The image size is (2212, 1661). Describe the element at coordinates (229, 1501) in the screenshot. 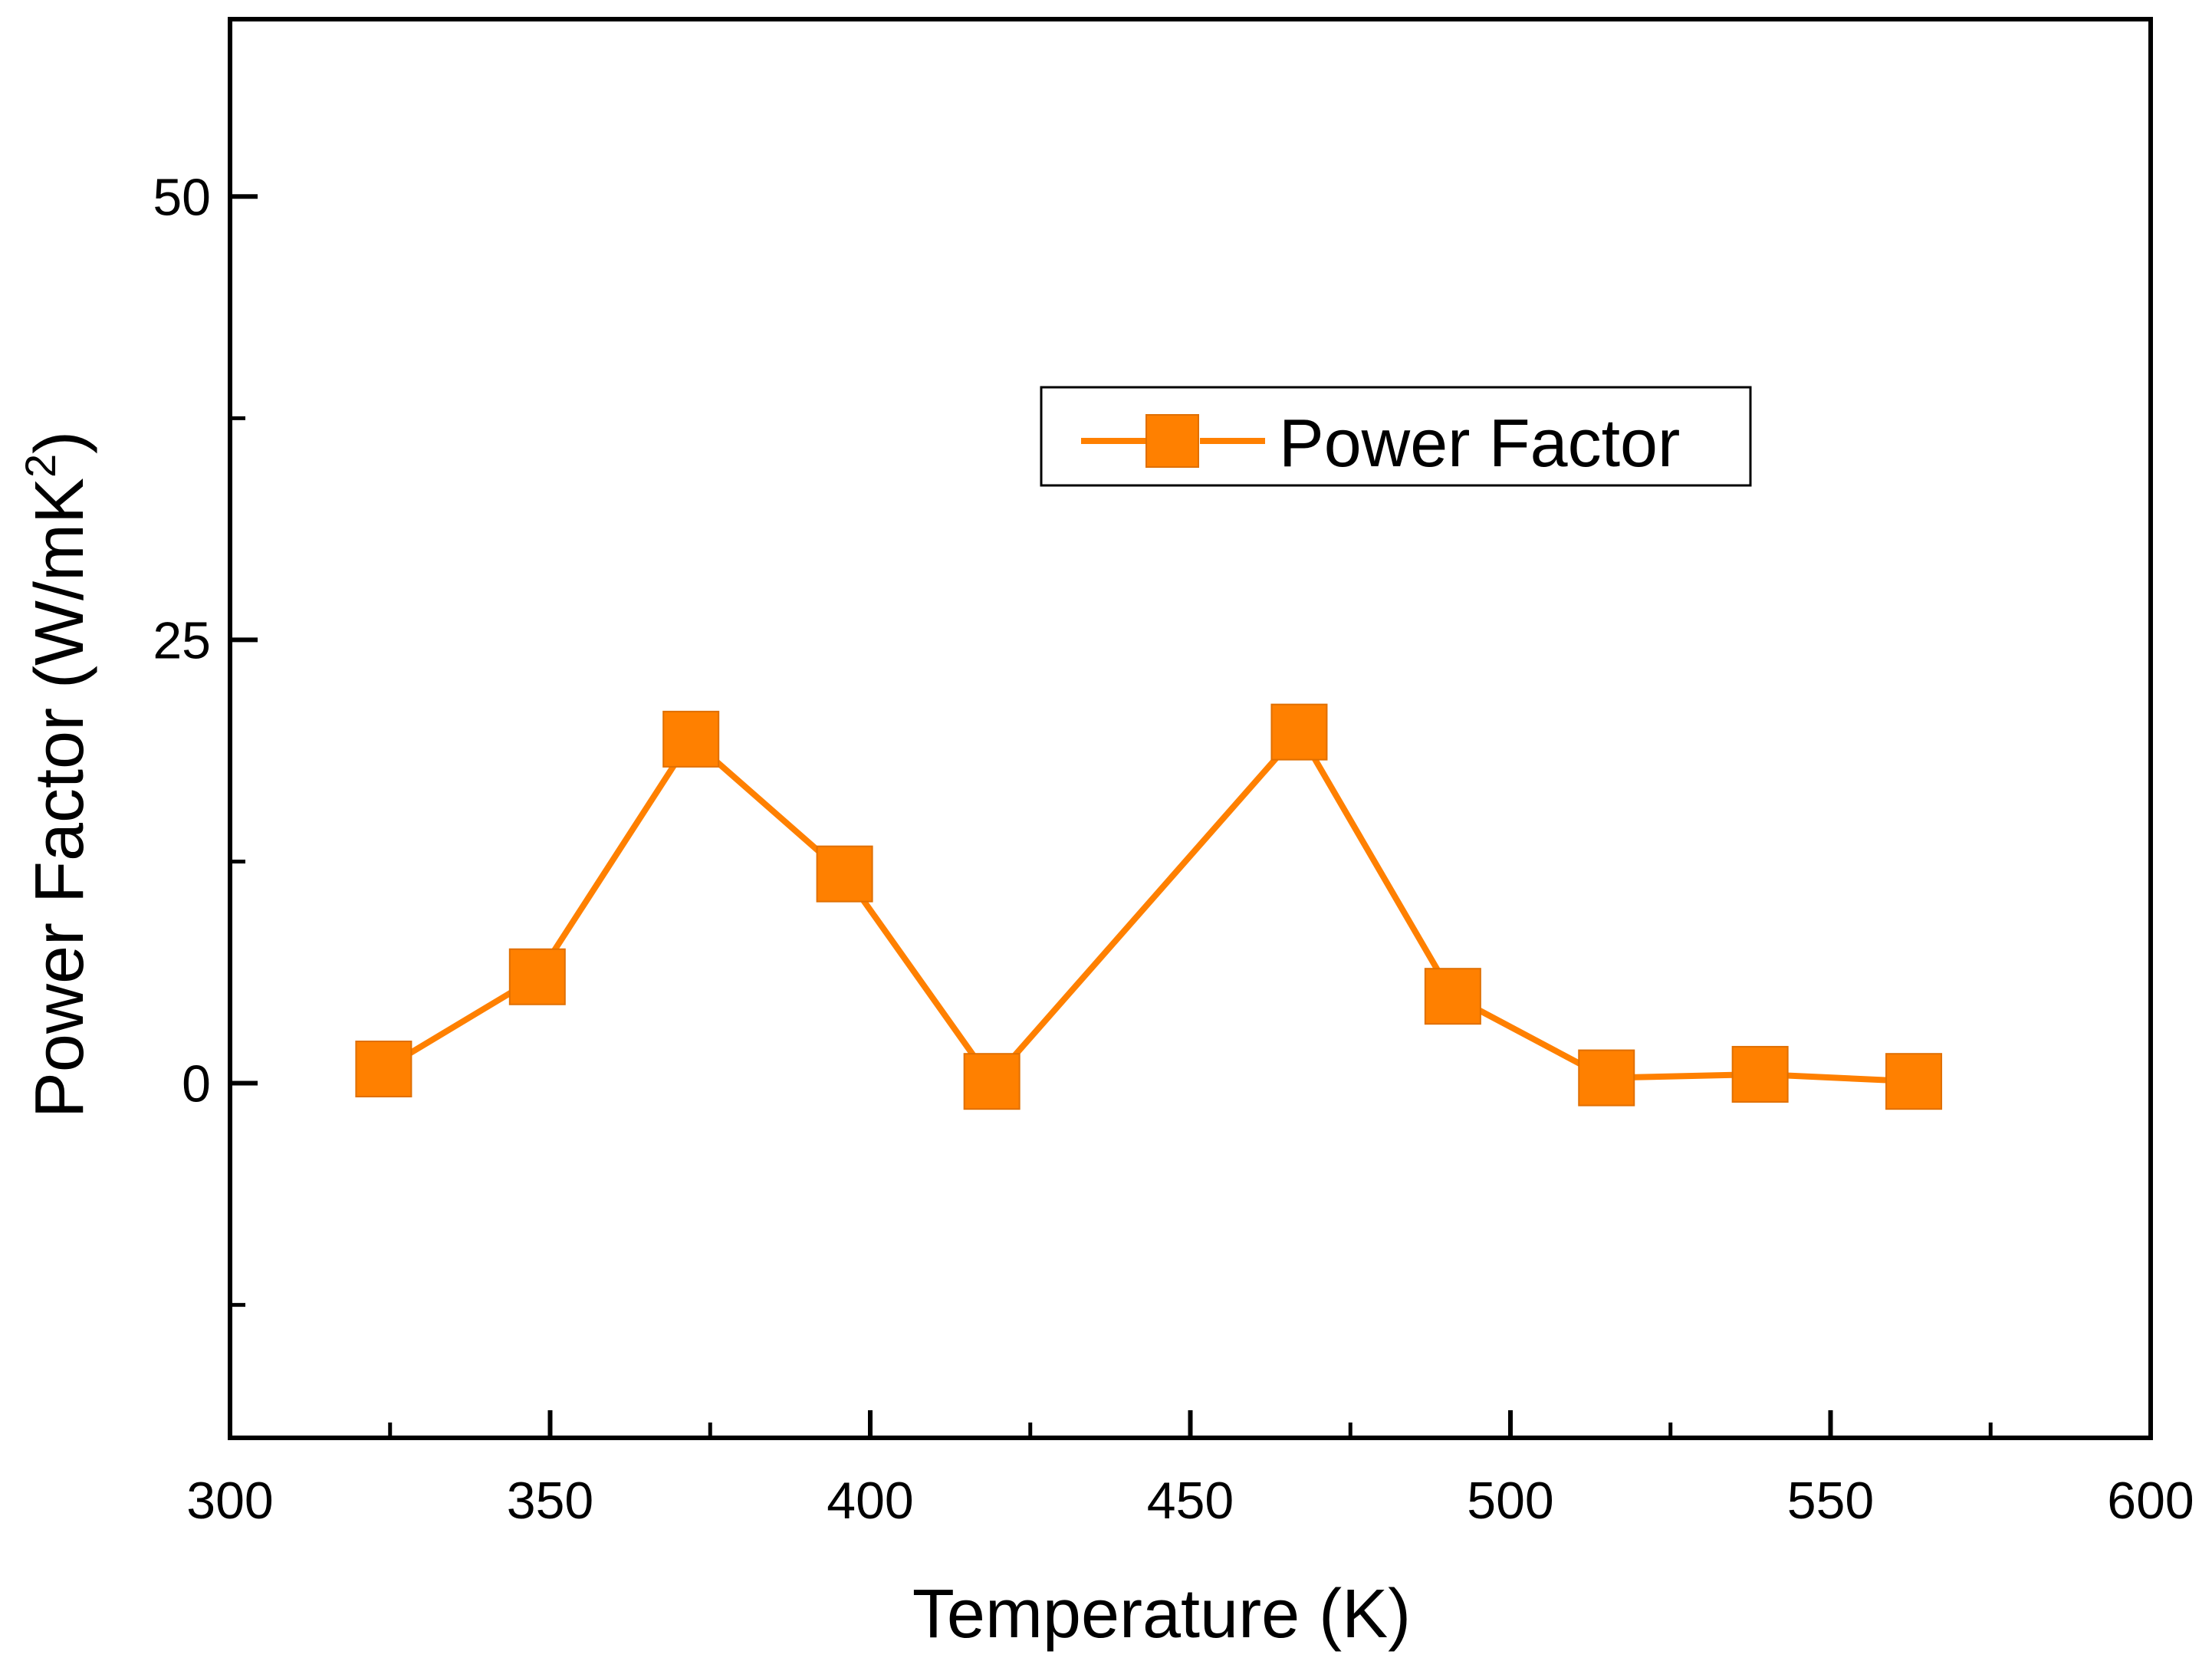

I see `x-tick-label: 300` at that location.